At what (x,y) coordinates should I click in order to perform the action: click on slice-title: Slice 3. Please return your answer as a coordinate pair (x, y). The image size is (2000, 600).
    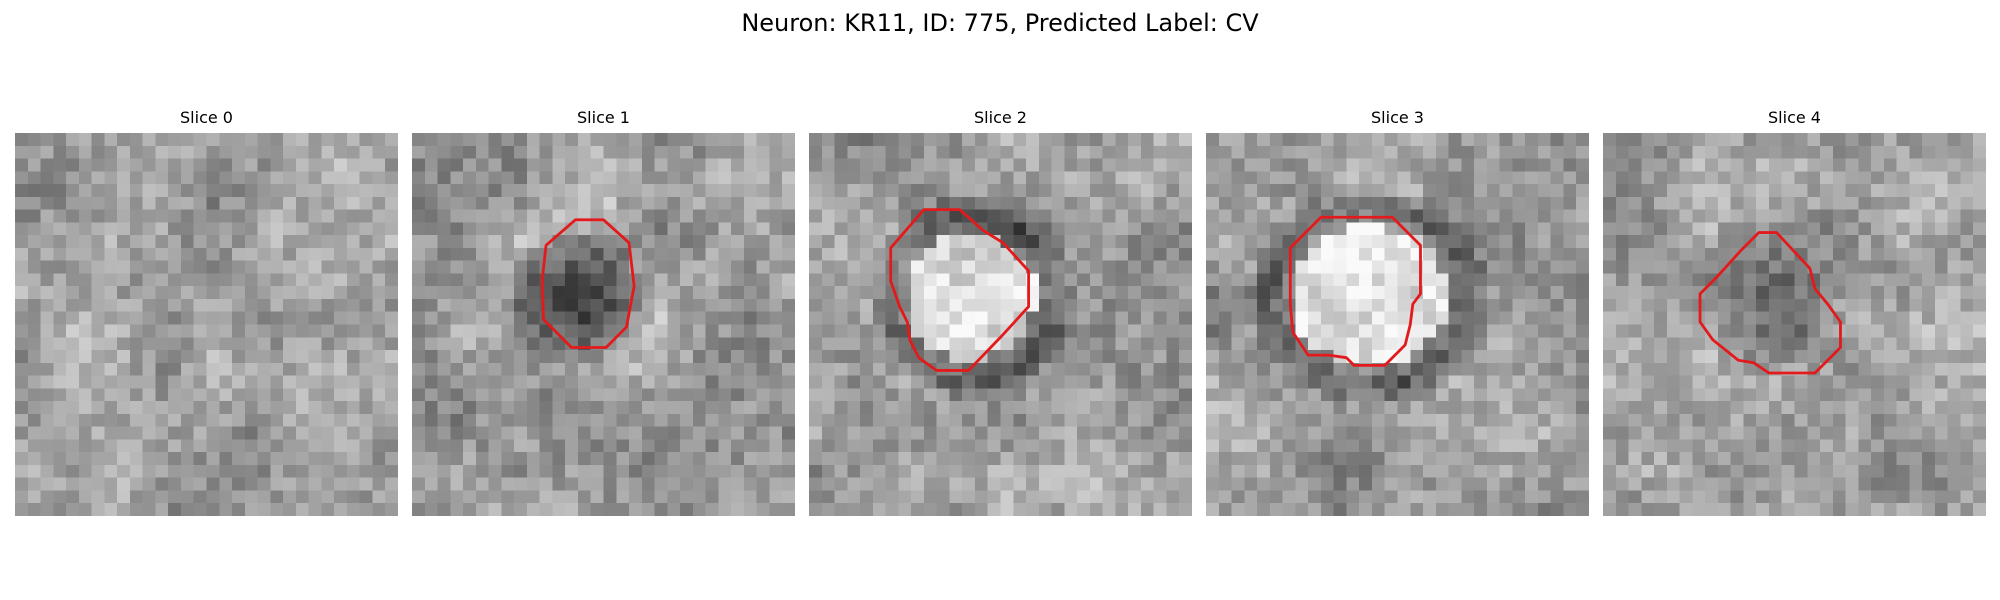
    Looking at the image, I should click on (1397, 117).